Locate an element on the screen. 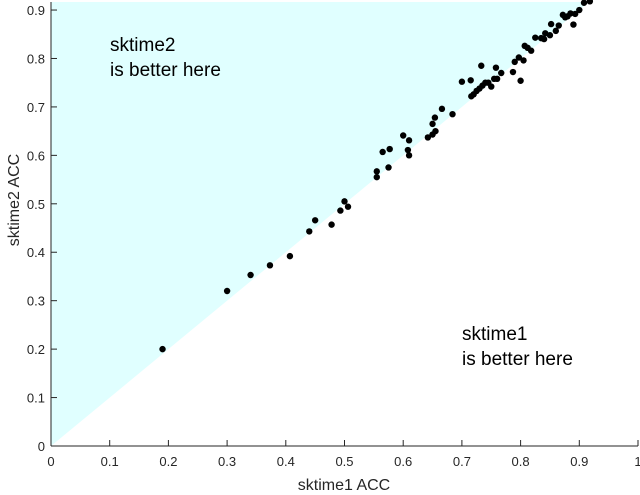  annotation-line: sktime2 is located at coordinates (142, 45).